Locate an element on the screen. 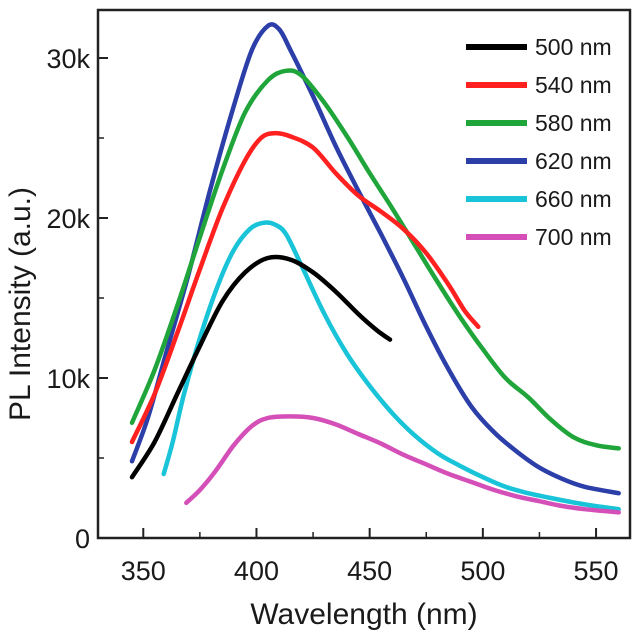 The width and height of the screenshot is (640, 640). x-tick-label: 550 is located at coordinates (596, 571).